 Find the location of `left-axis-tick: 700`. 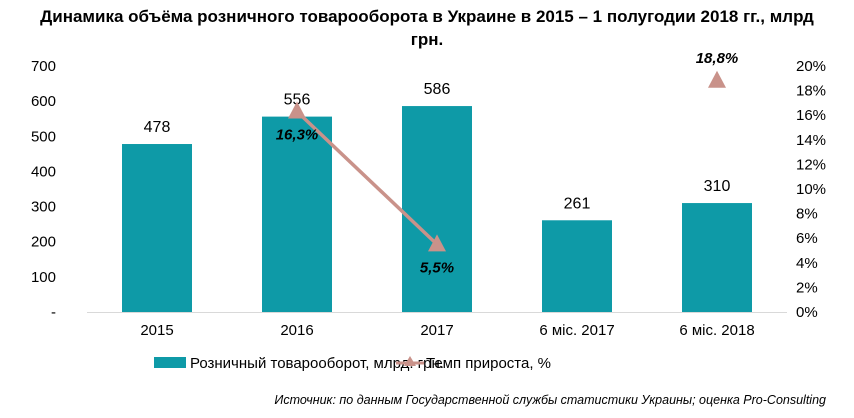

left-axis-tick: 700 is located at coordinates (43, 66).